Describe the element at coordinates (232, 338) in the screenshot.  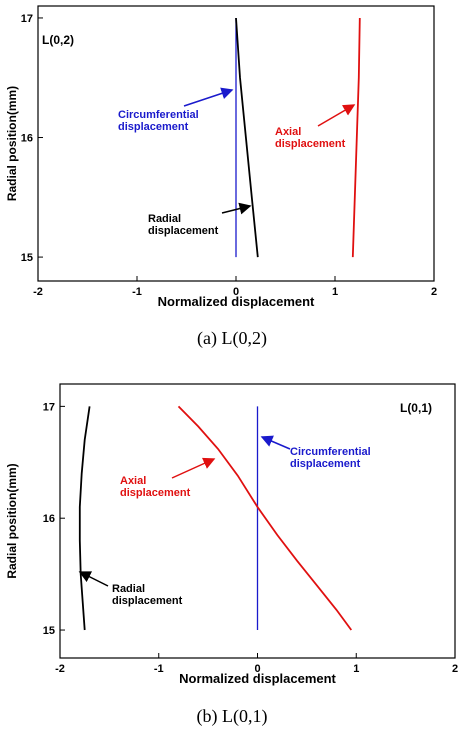
I see `caption-a: (a) L(0,2)` at that location.